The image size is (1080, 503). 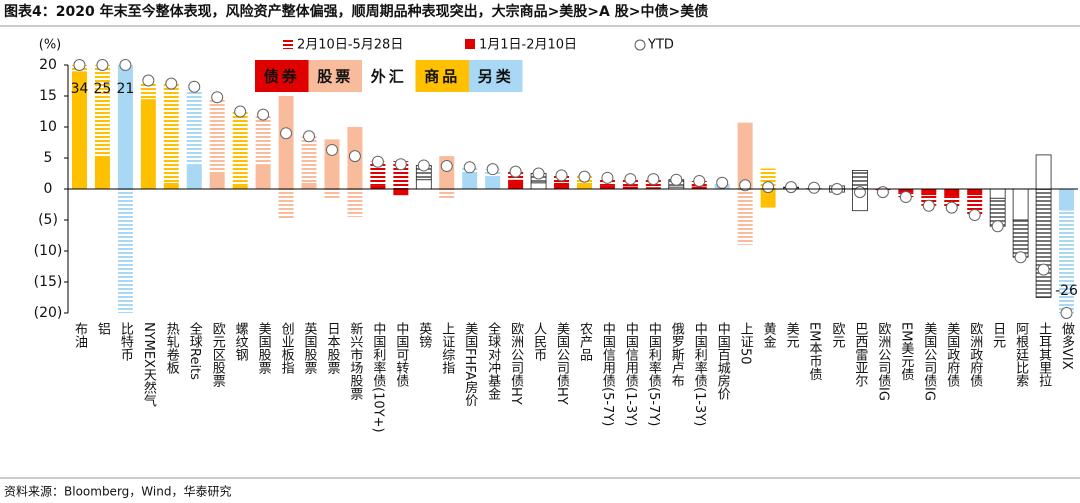 I want to click on x-tick-label: 中国信用债(1-3Y), so click(x=631, y=374).